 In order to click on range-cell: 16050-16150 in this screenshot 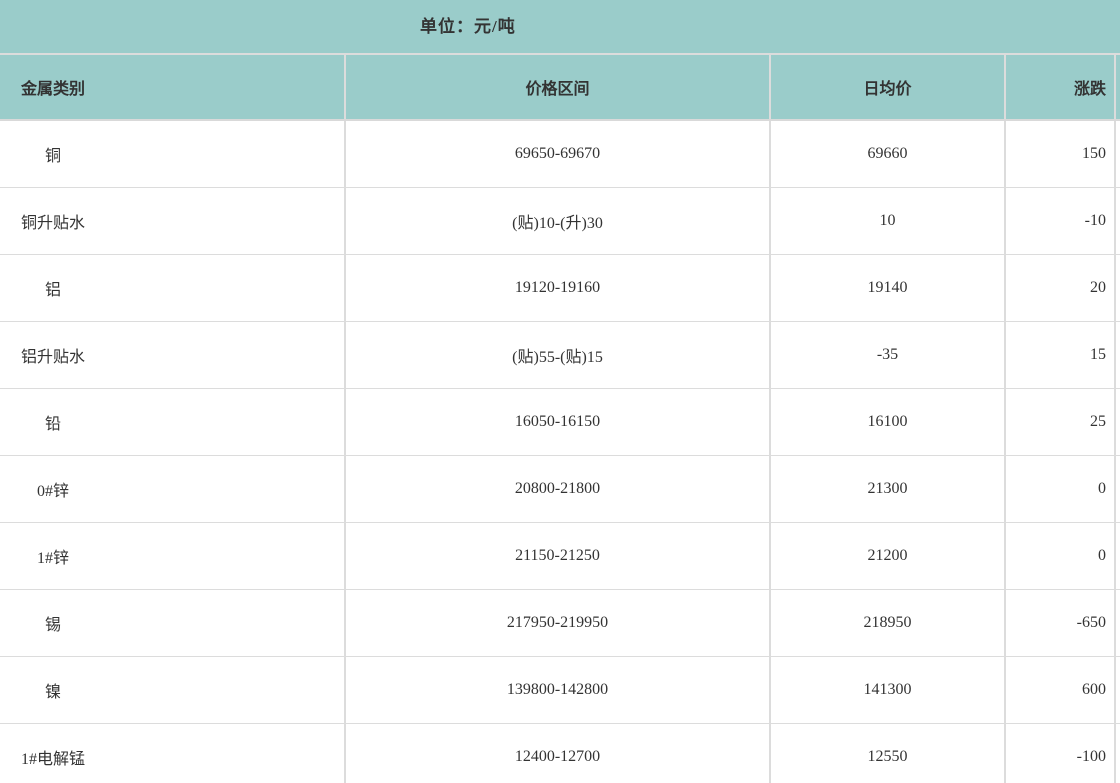, I will do `click(558, 422)`.